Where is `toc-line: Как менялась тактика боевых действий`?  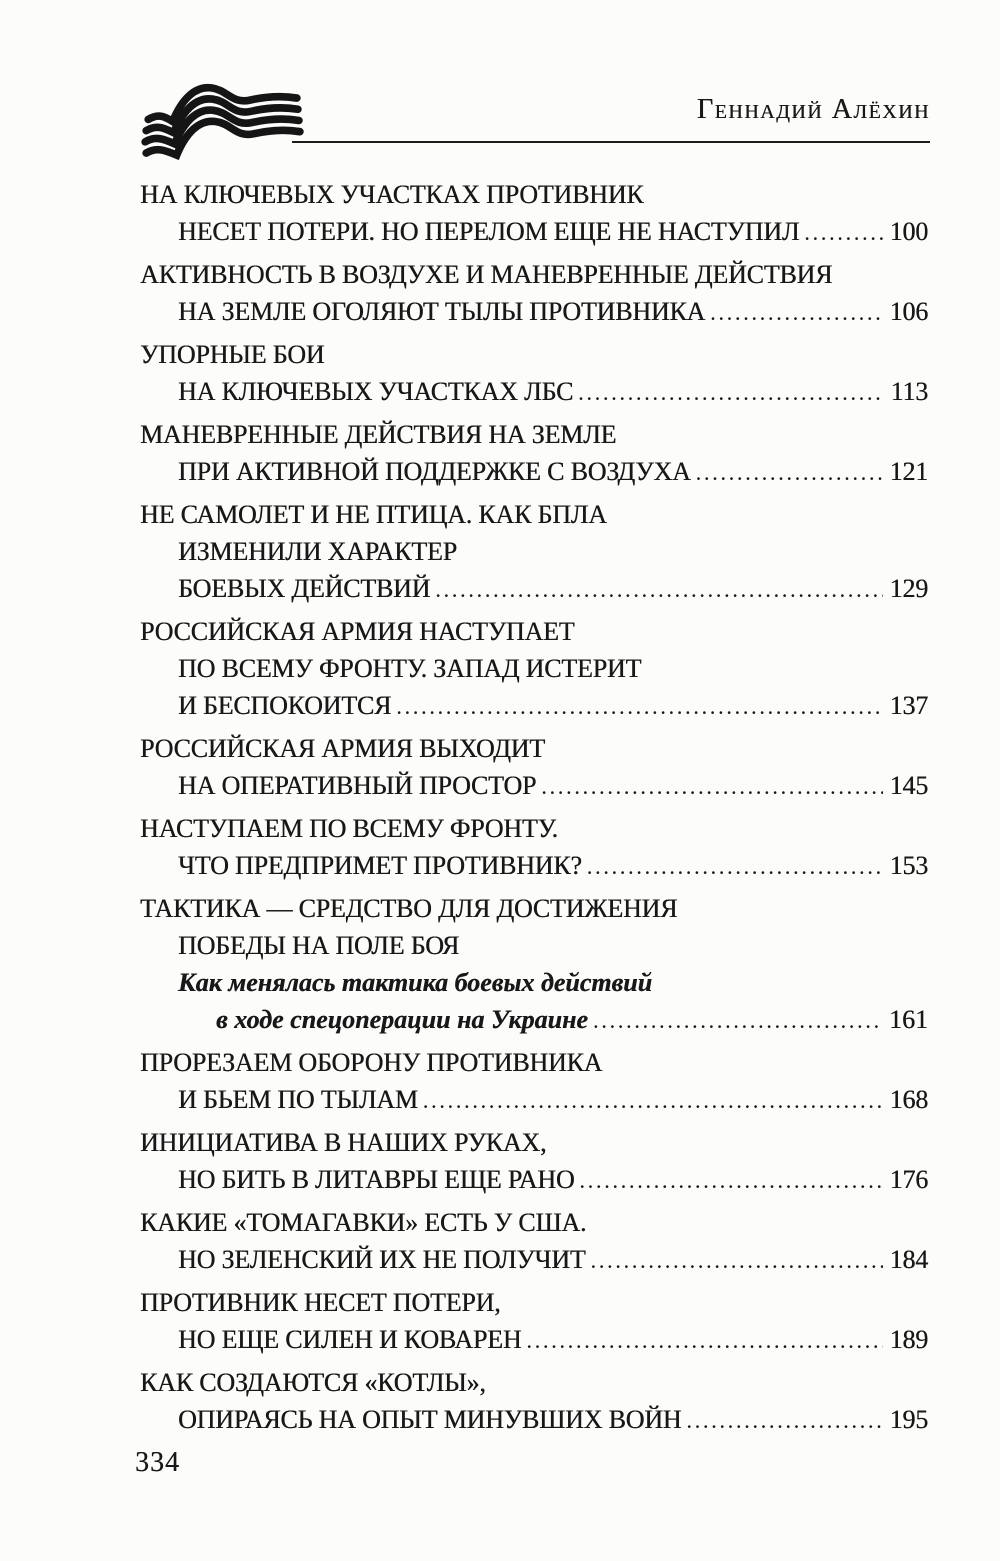 toc-line: Как менялась тактика боевых действий is located at coordinates (534, 982).